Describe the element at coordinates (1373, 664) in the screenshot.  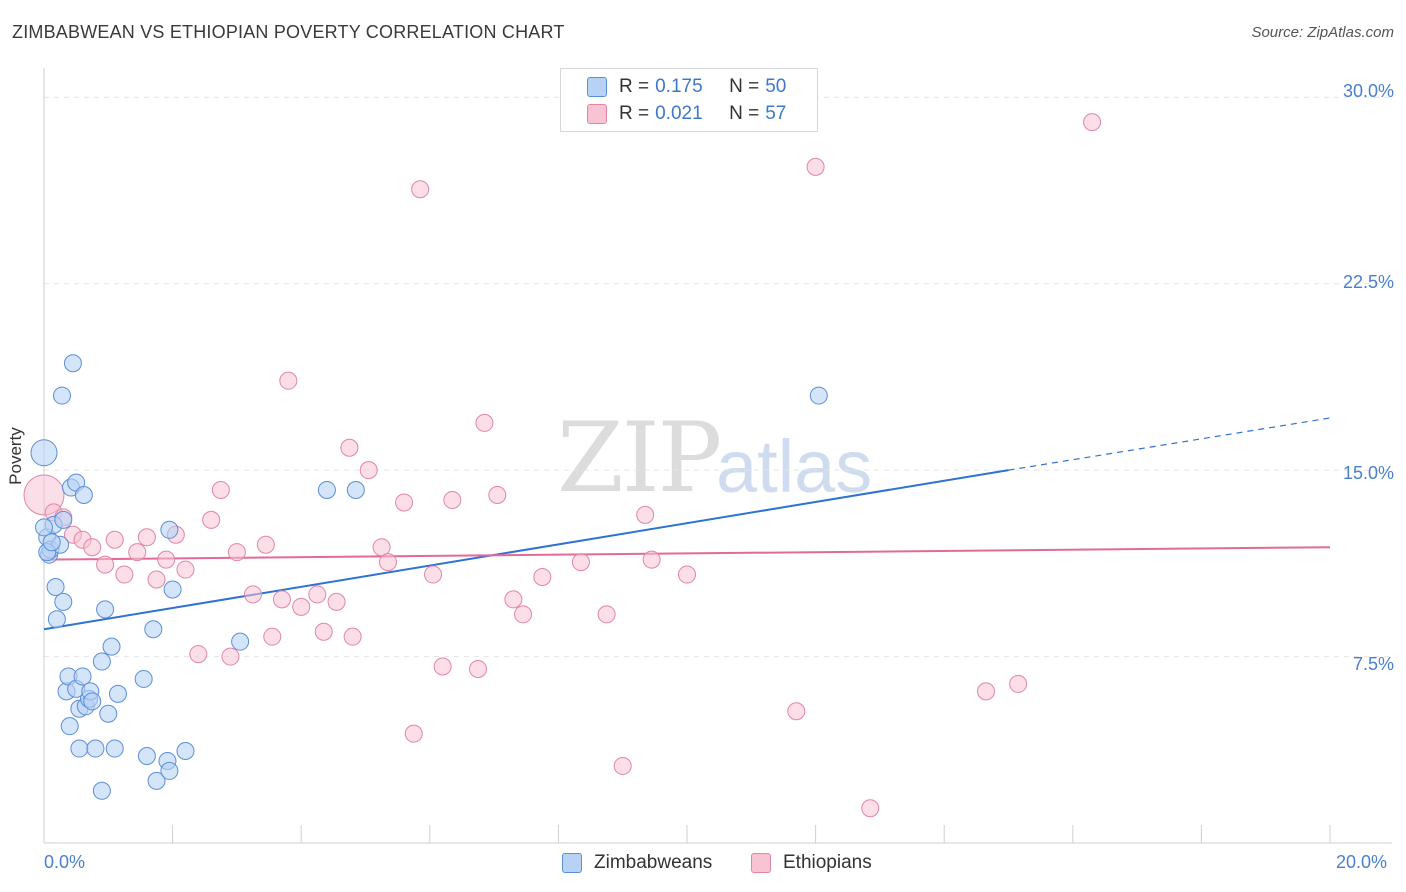
I see `y-tick-label-7-5: 7.5%` at that location.